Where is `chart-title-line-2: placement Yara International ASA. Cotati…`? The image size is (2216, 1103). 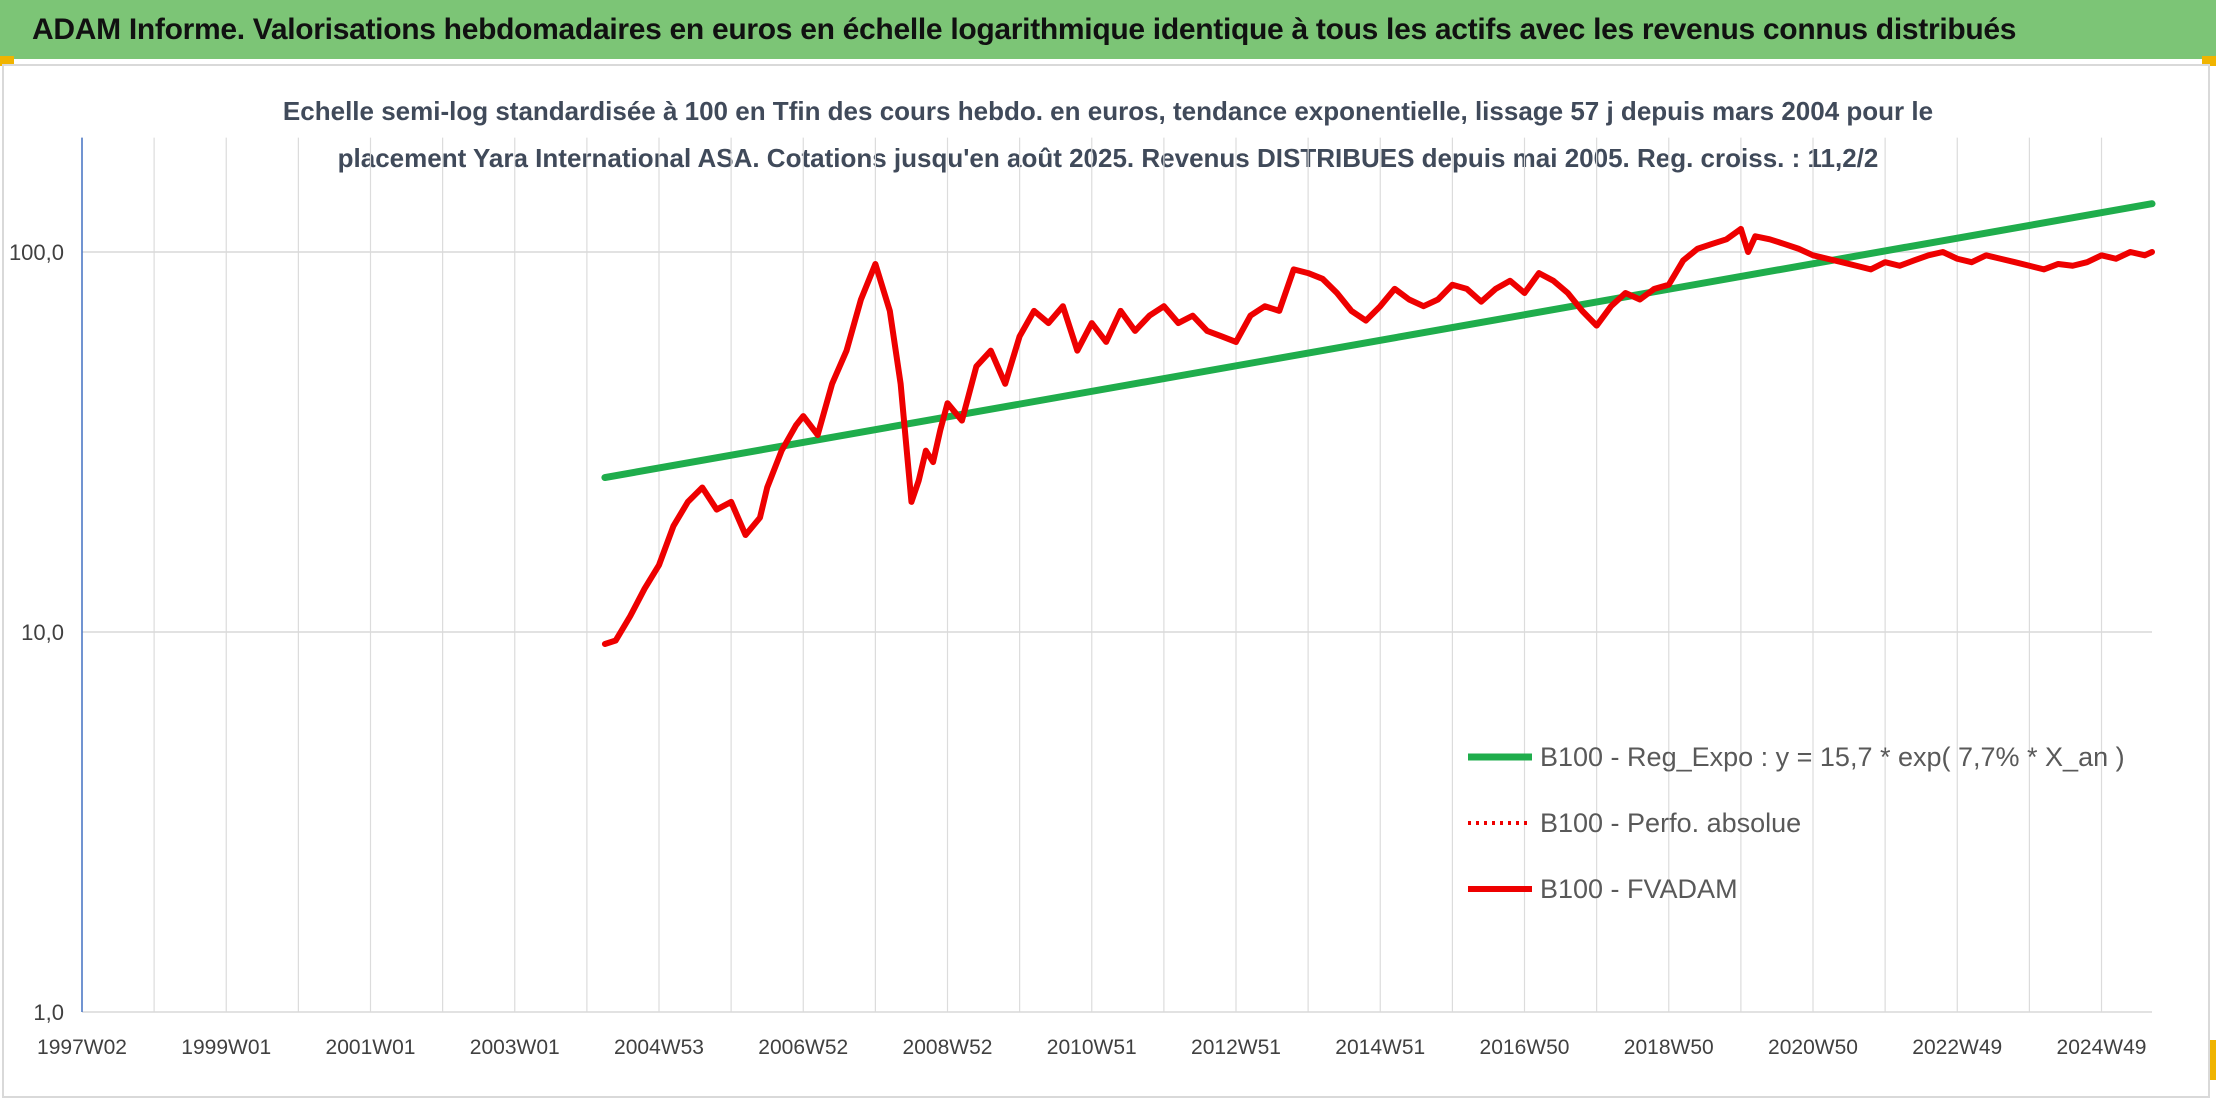 chart-title-line-2: placement Yara International ASA. Cotati… is located at coordinates (1108, 158).